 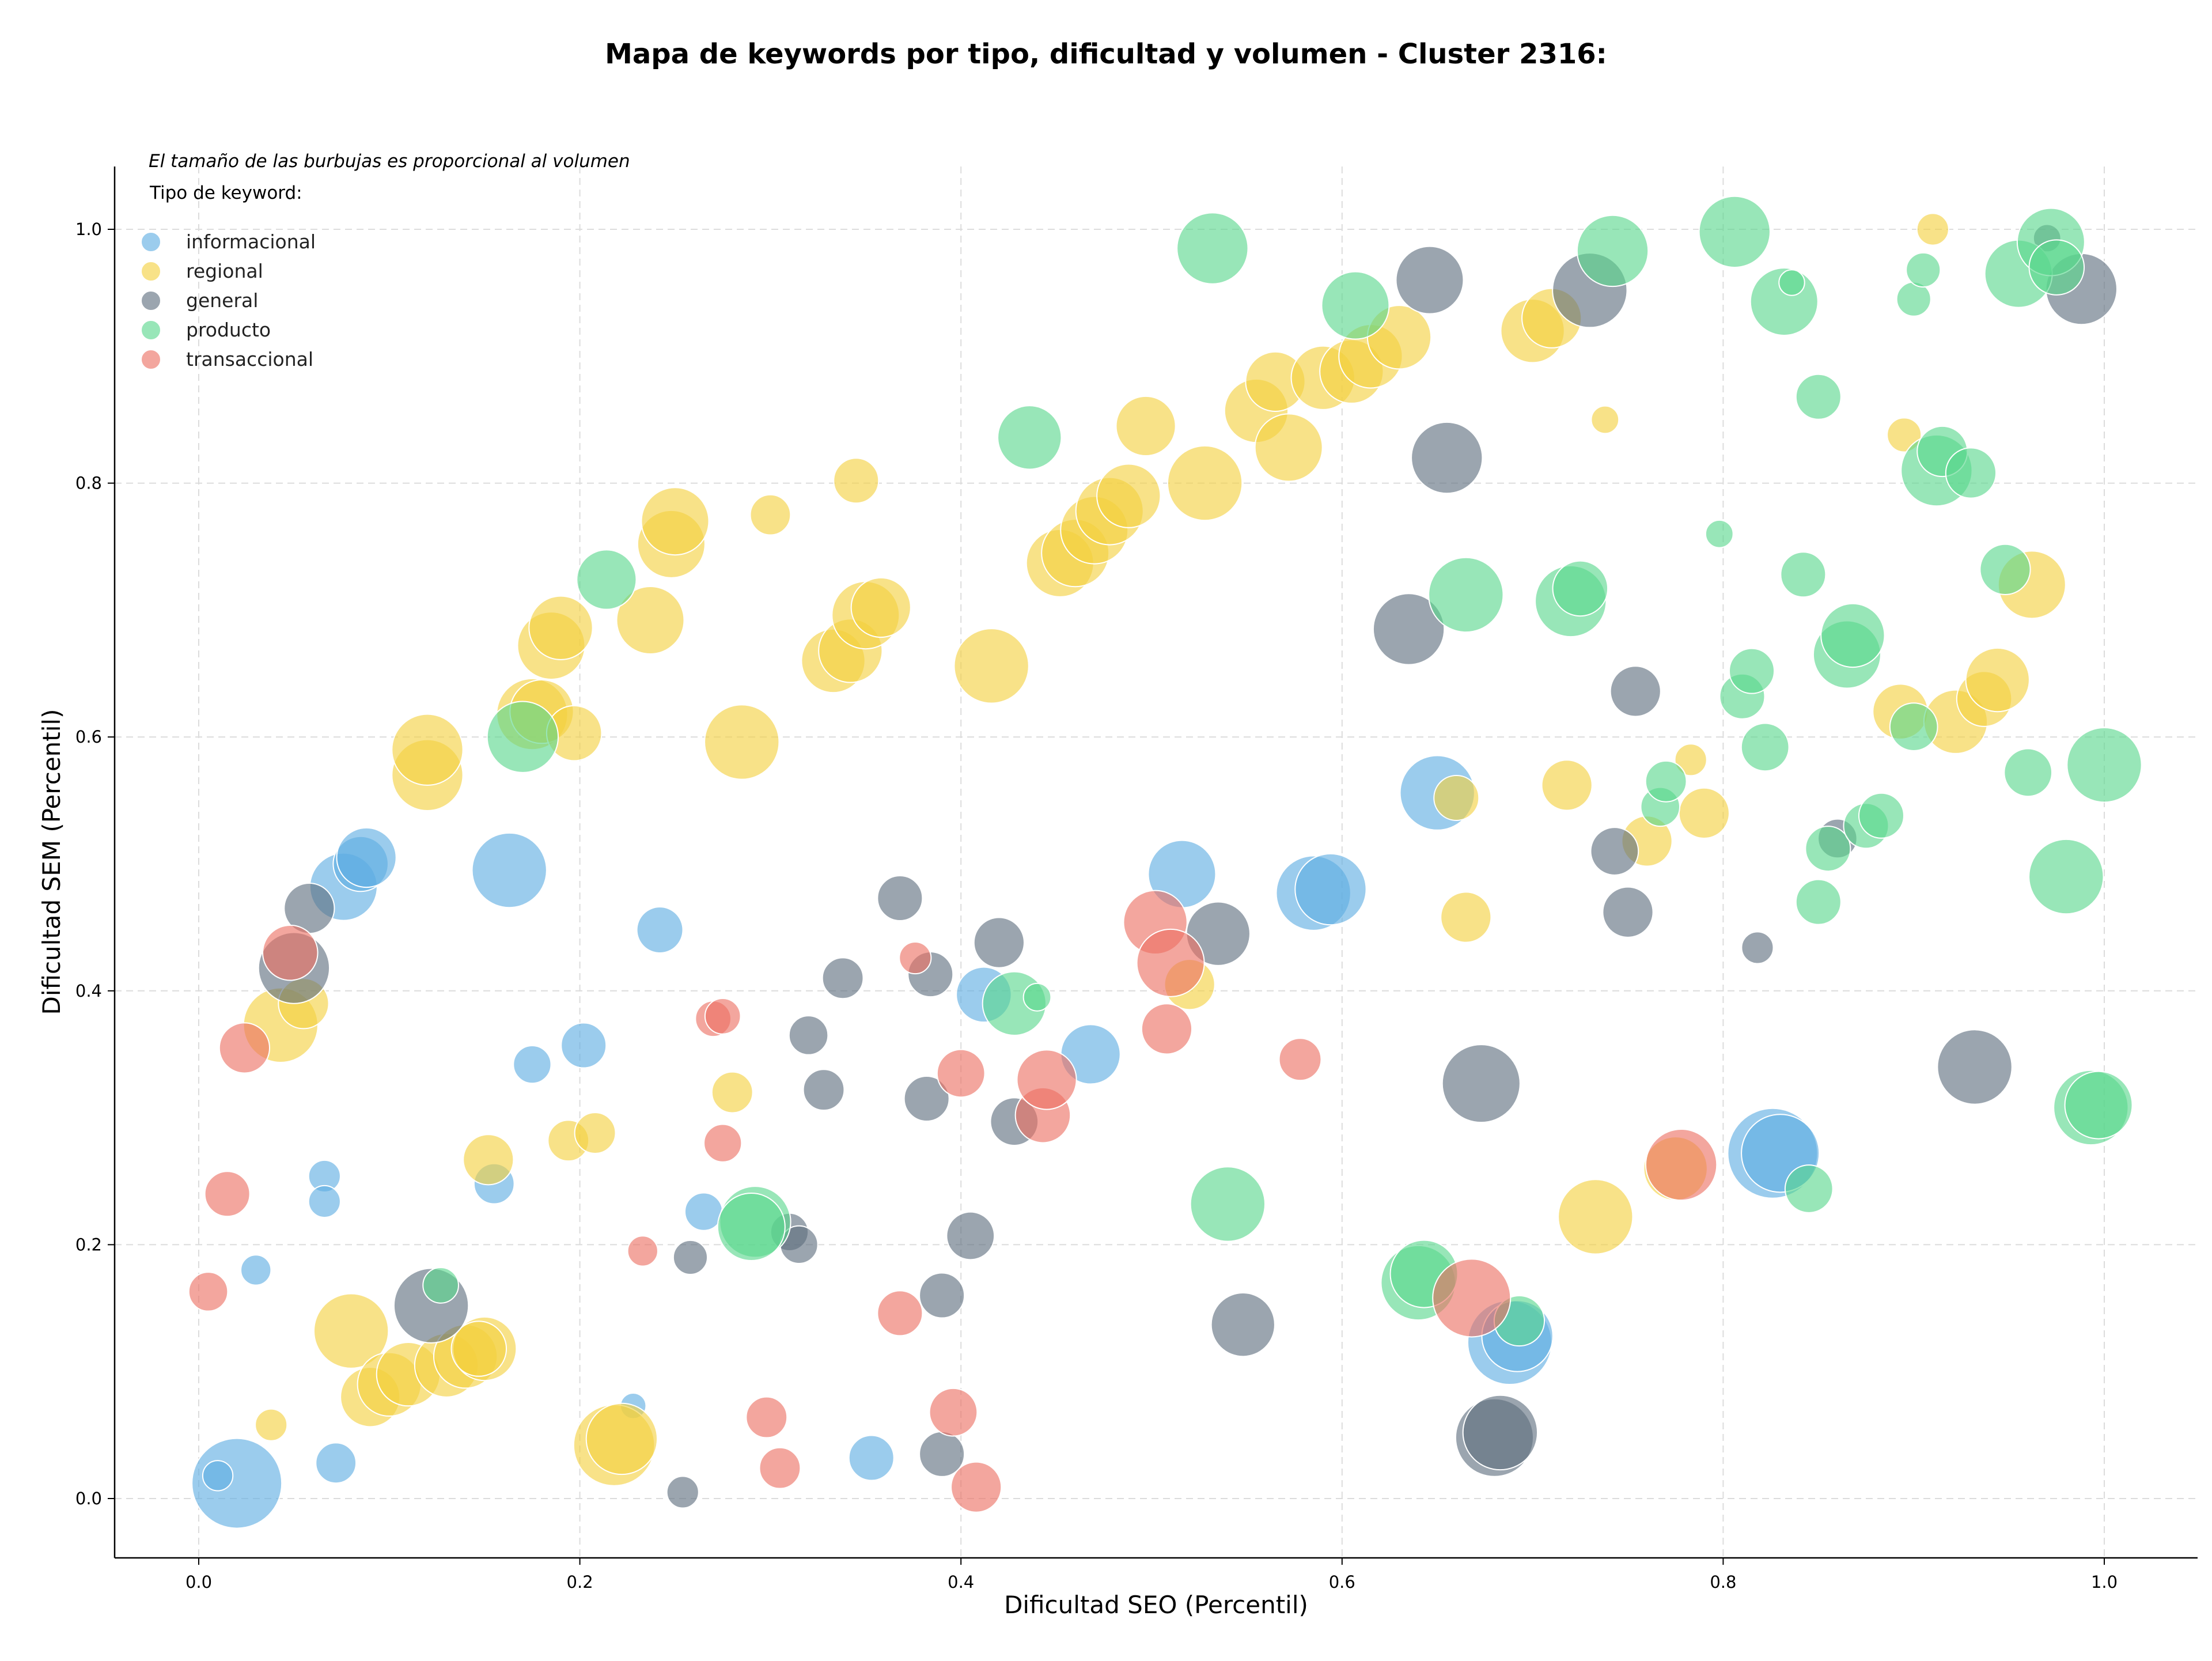 I want to click on x-tick-label: 1.0, so click(x=2104, y=1582).